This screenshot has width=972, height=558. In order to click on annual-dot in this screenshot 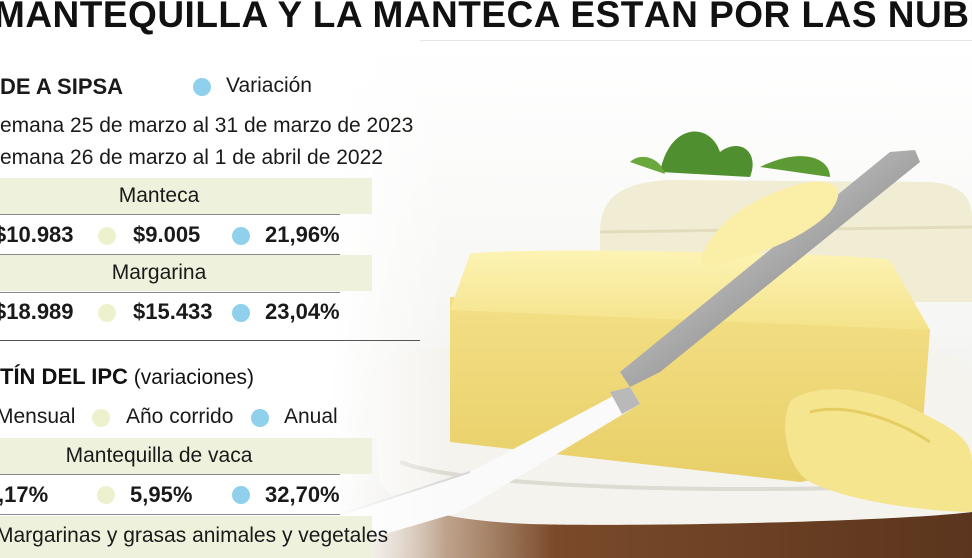, I will do `click(241, 495)`.